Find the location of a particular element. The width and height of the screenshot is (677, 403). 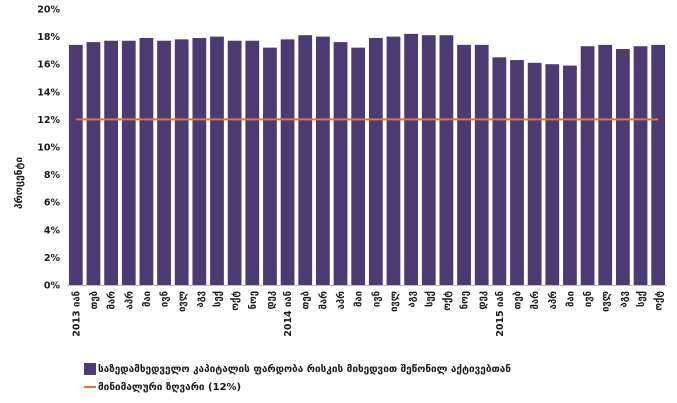

y-tick-label: 2% is located at coordinates (52, 258).